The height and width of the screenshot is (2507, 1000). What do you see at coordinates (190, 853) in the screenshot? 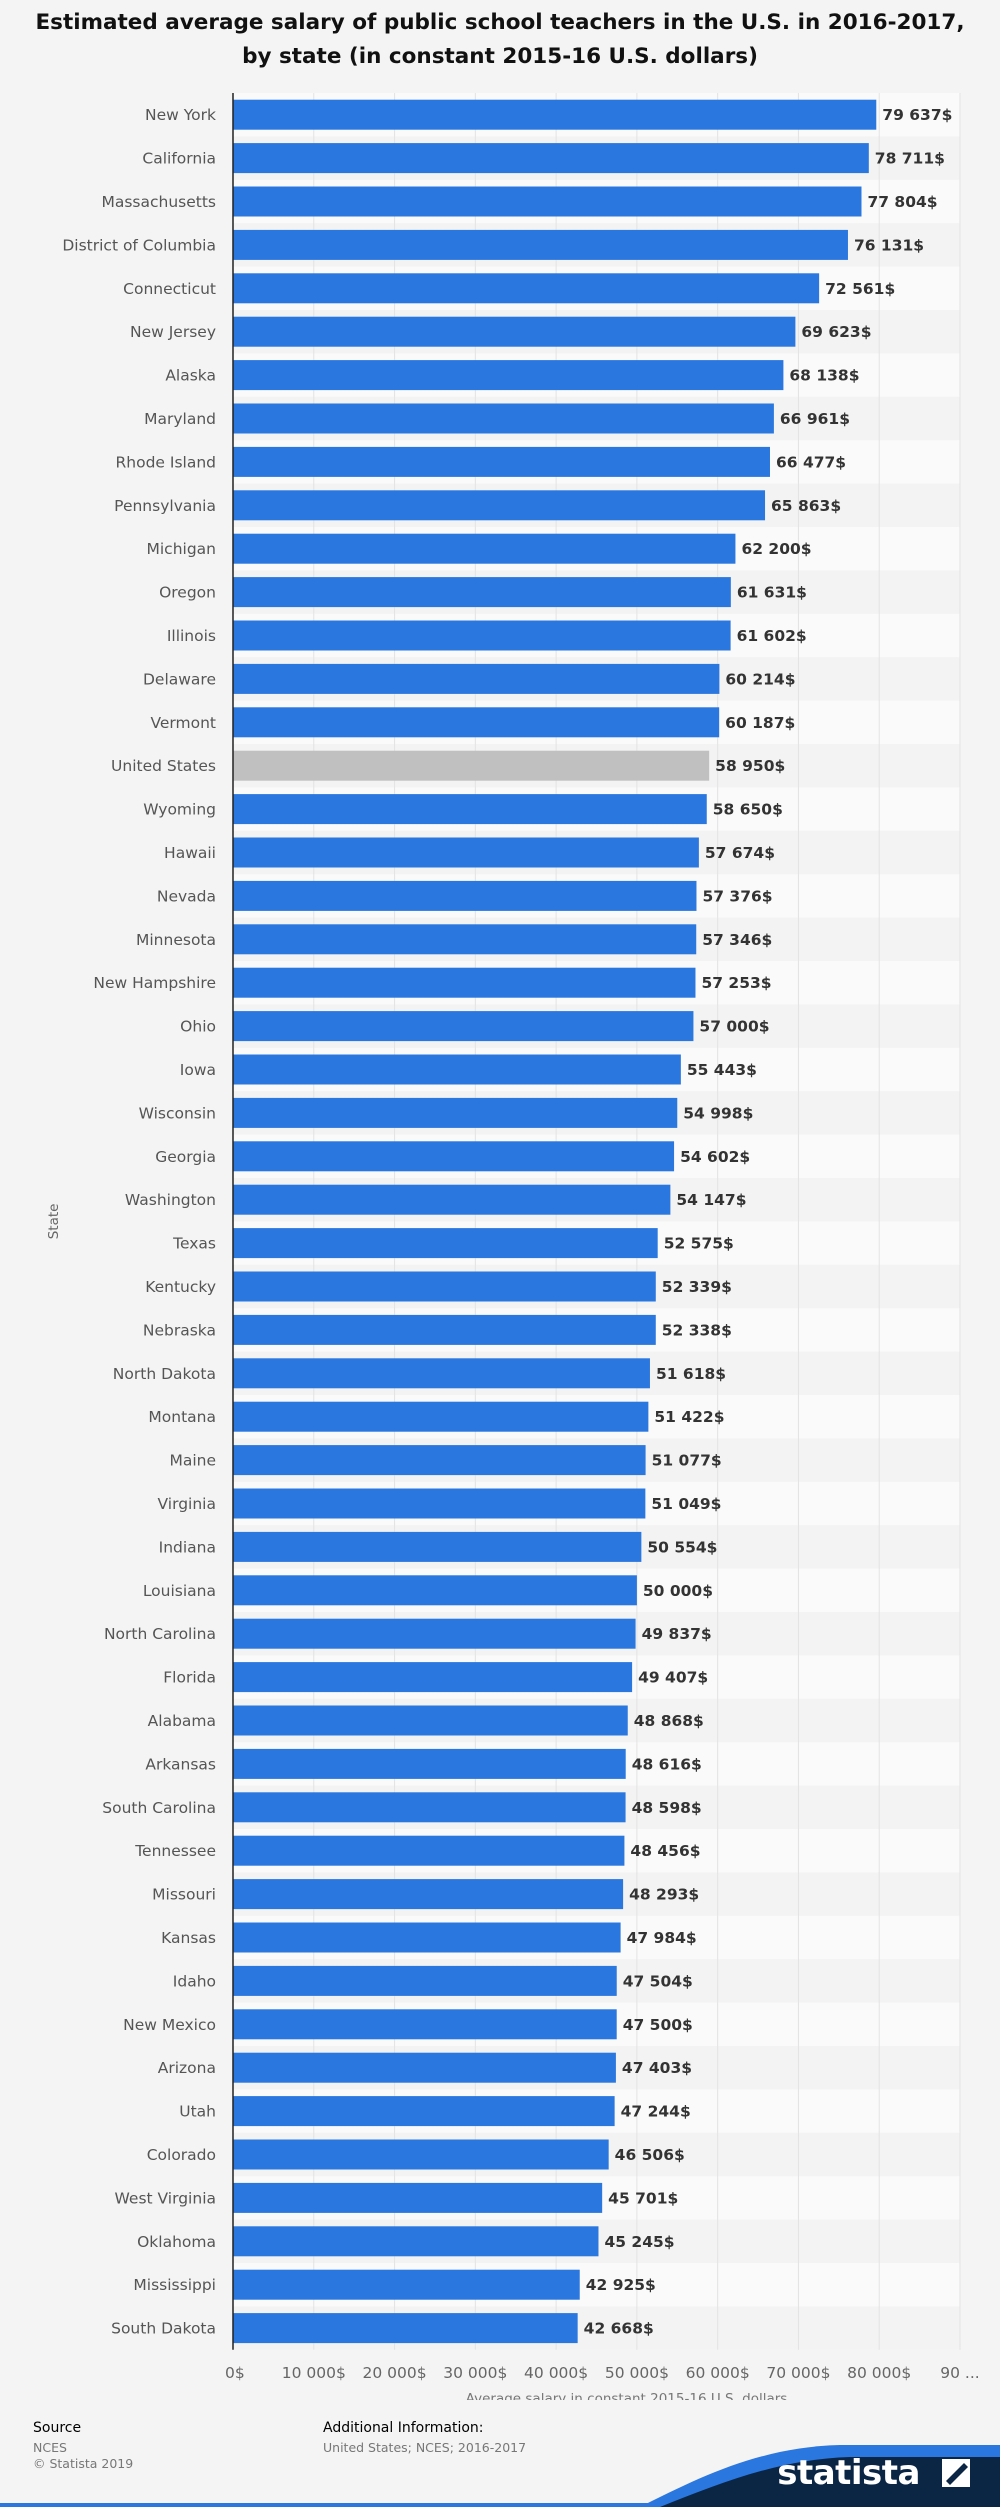
I see `category-label: Hawaii` at bounding box center [190, 853].